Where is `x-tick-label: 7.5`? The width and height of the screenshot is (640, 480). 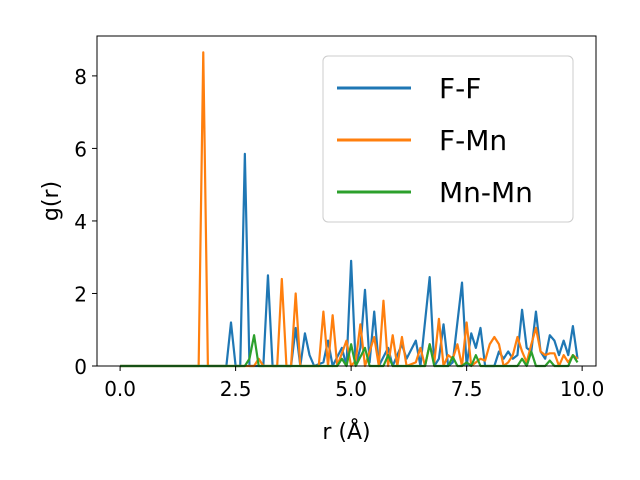
x-tick-label: 7.5 is located at coordinates (467, 389).